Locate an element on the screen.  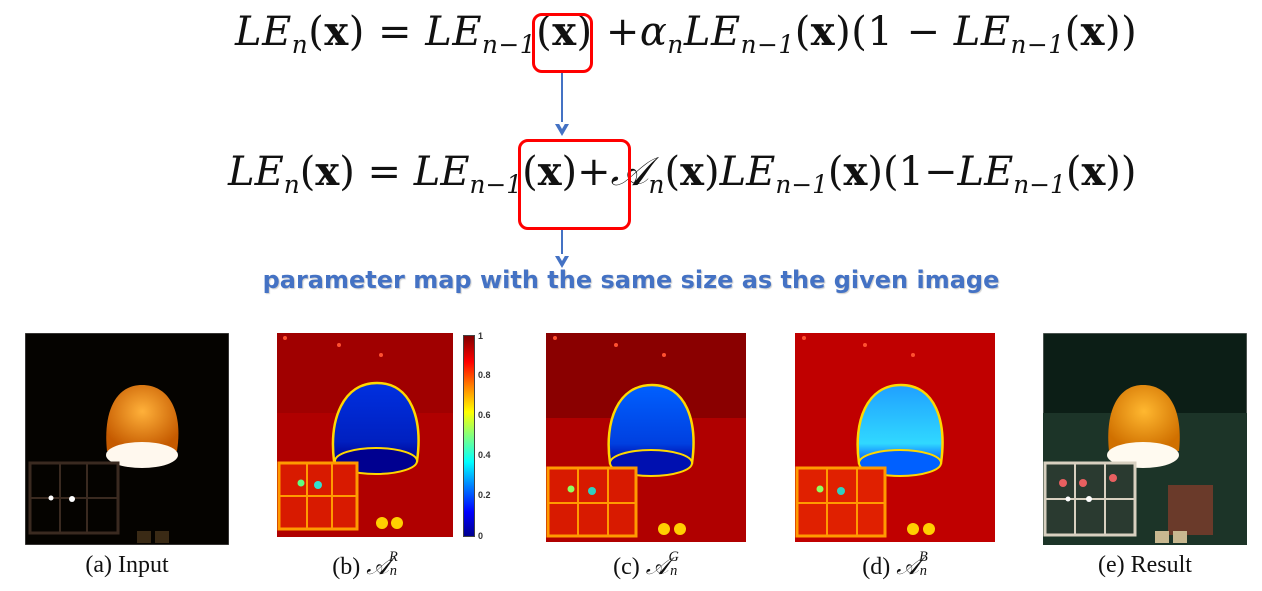
result-photo is located at coordinates (1145, 439).